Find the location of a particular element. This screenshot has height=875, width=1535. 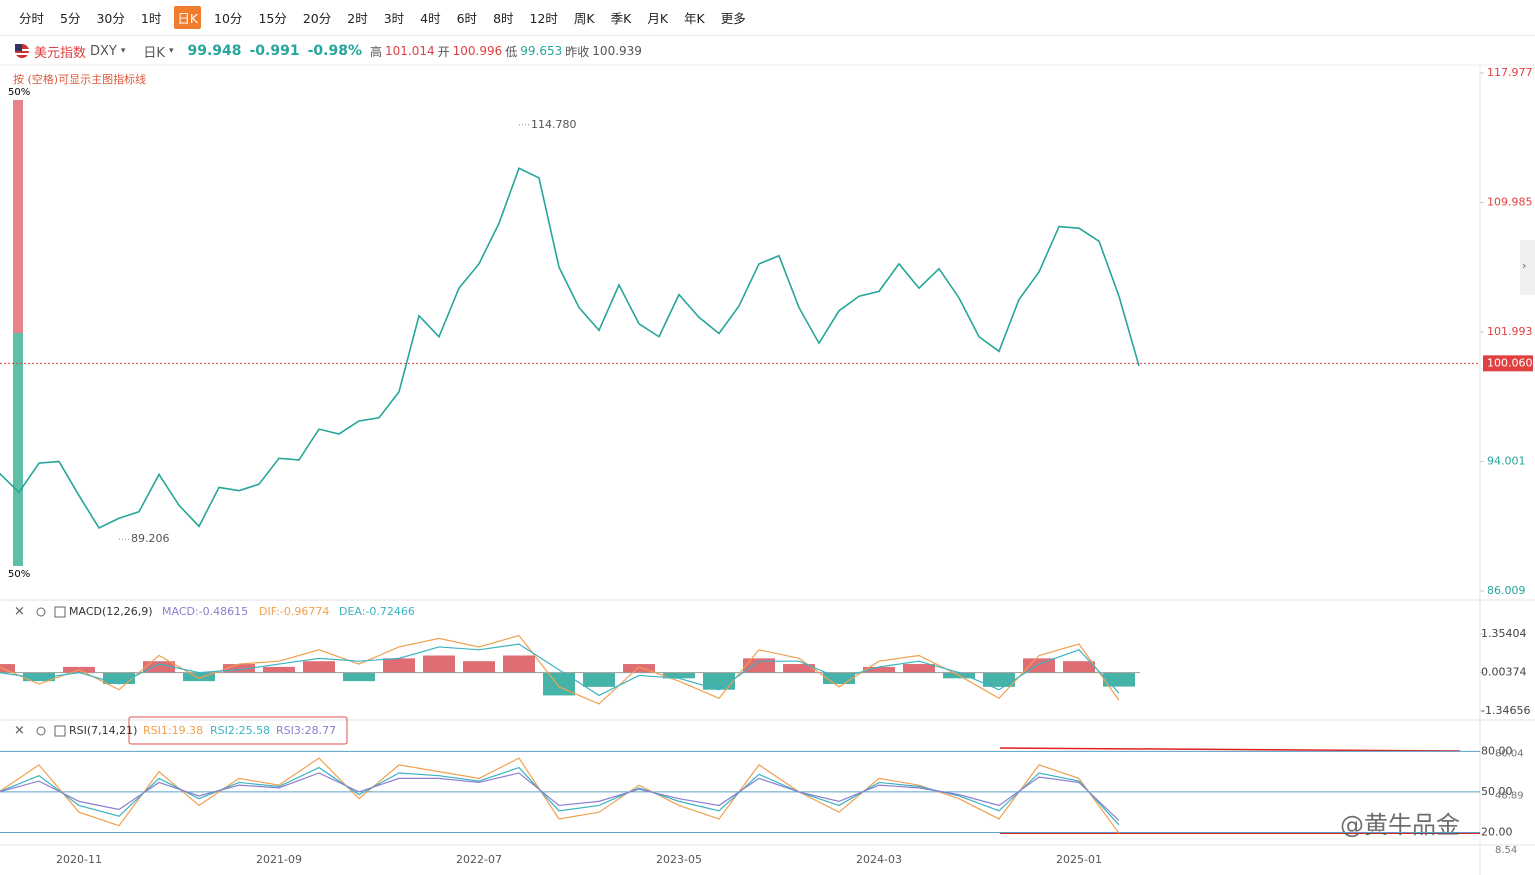

toolbar-item: 月K is located at coordinates (658, 18).